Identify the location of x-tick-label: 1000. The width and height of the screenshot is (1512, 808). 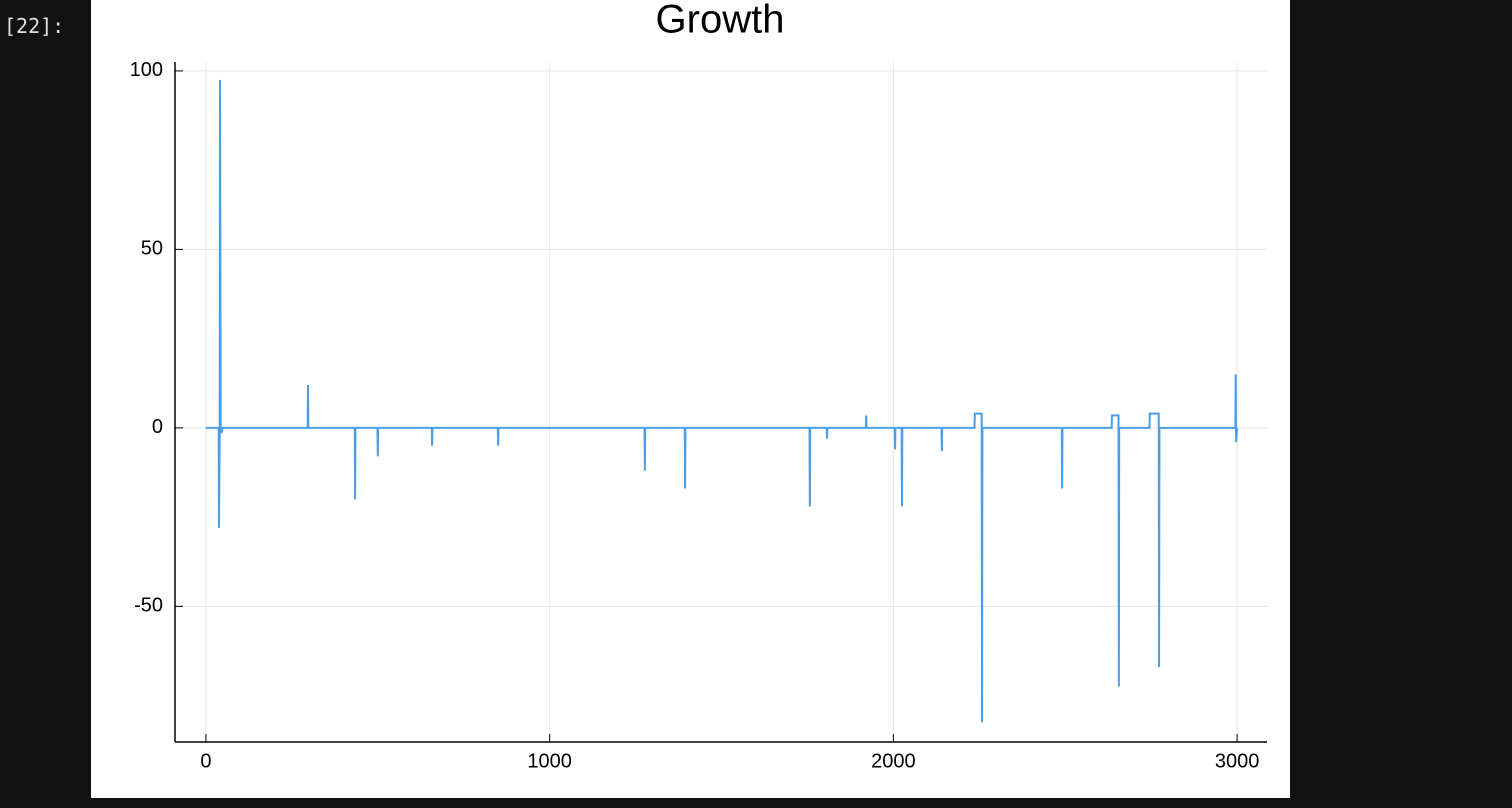
(549, 761).